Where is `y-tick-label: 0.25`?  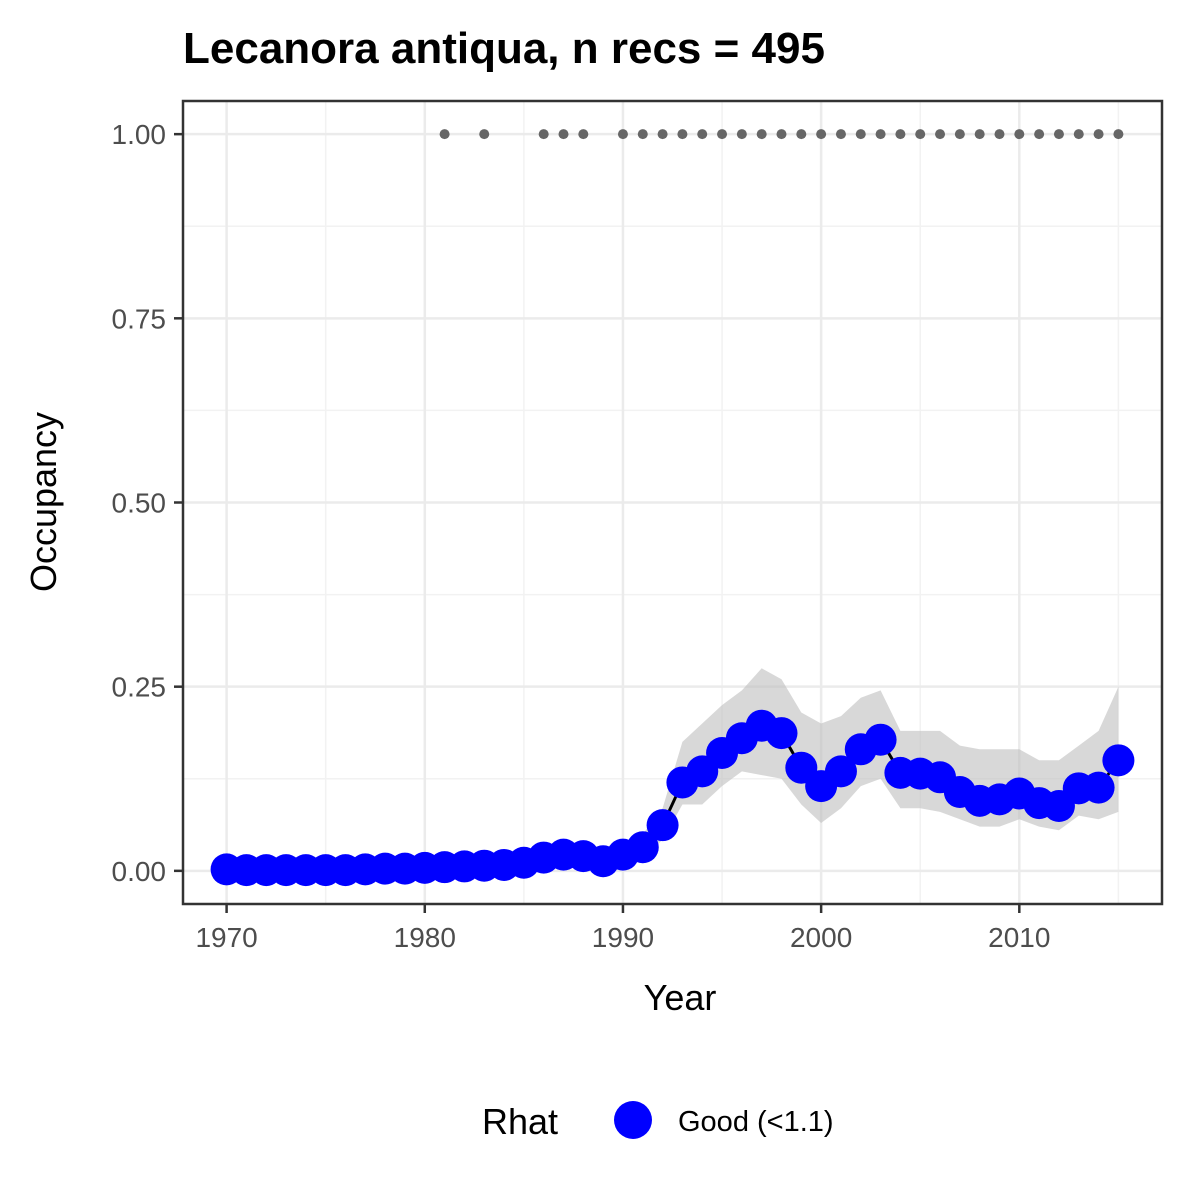
y-tick-label: 0.25 is located at coordinates (139, 687).